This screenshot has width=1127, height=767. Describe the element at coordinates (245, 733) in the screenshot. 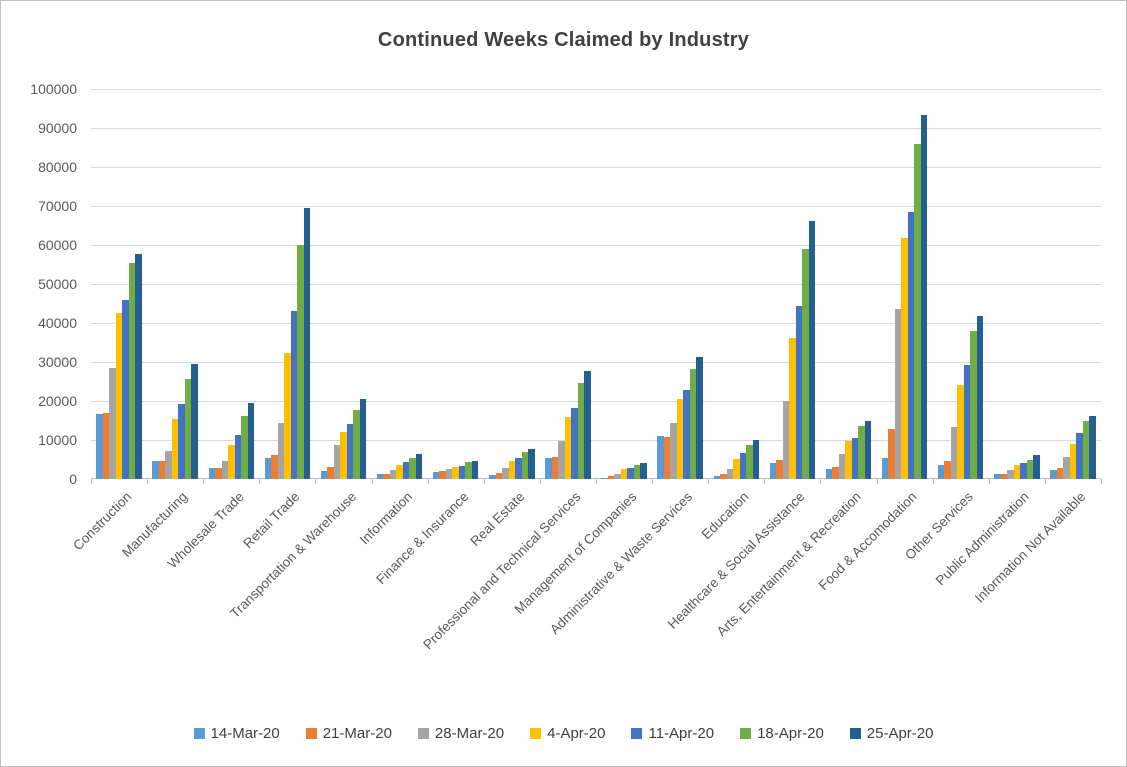

I see `legend-label: 14-Mar-20` at that location.